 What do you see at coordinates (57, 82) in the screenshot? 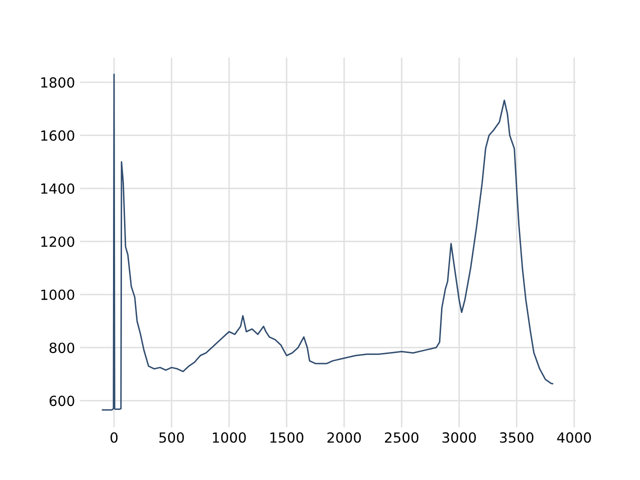
I see `y-tick-label: 1800` at bounding box center [57, 82].